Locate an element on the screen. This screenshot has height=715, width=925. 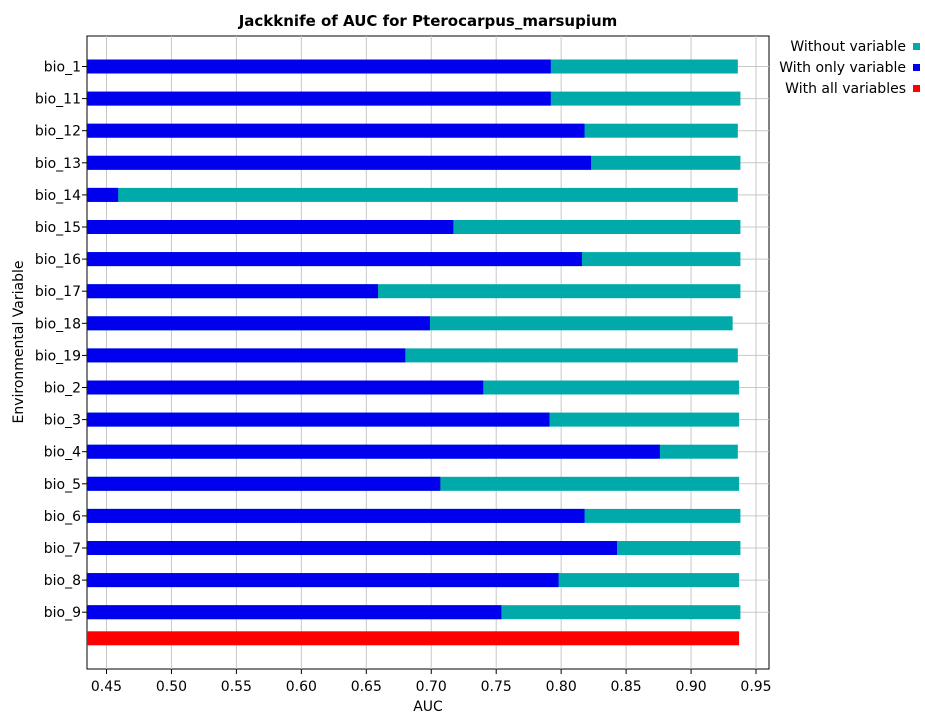
x-tick-label: 0.95 is located at coordinates (755, 687).